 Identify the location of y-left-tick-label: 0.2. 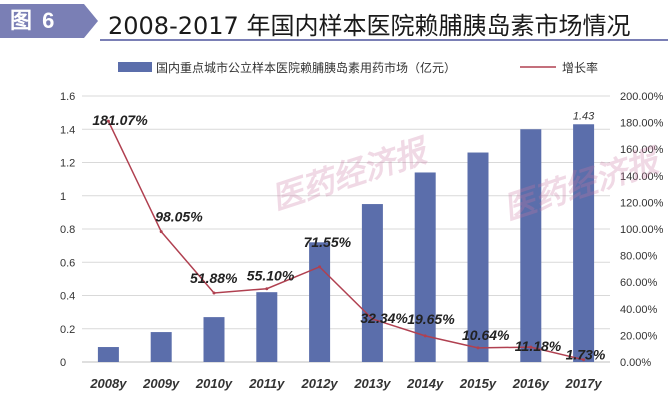
(67, 330).